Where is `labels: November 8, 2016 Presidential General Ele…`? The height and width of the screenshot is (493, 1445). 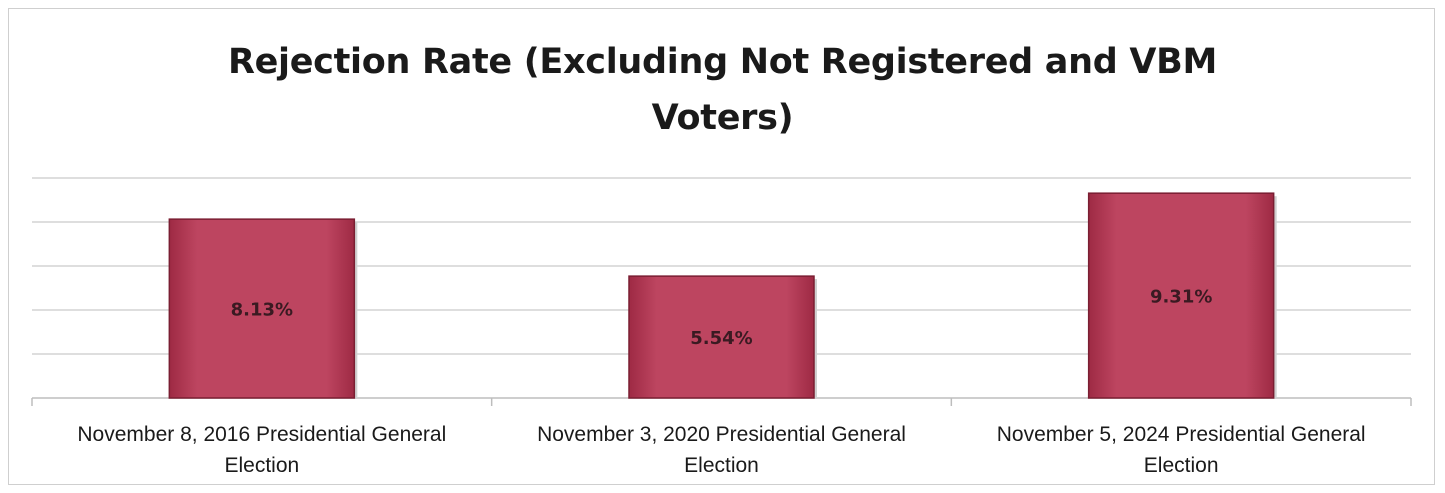
labels: November 8, 2016 Presidential General Ele… is located at coordinates (721, 450).